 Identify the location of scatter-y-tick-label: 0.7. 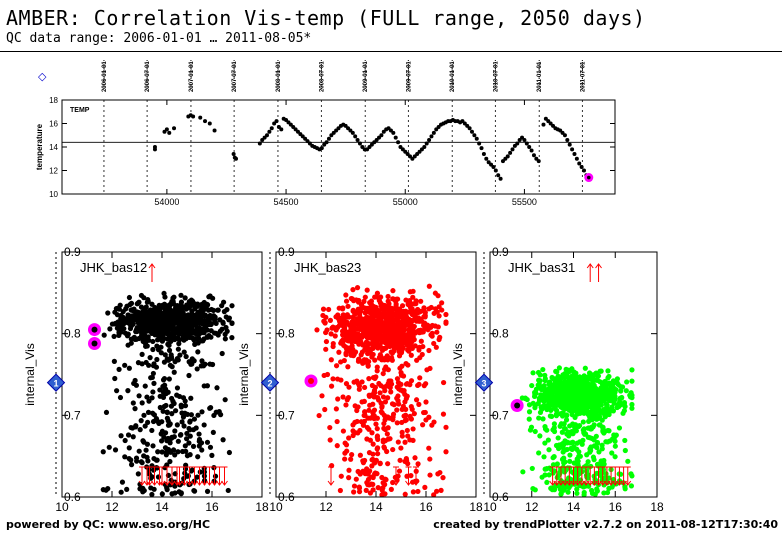
(286, 415).